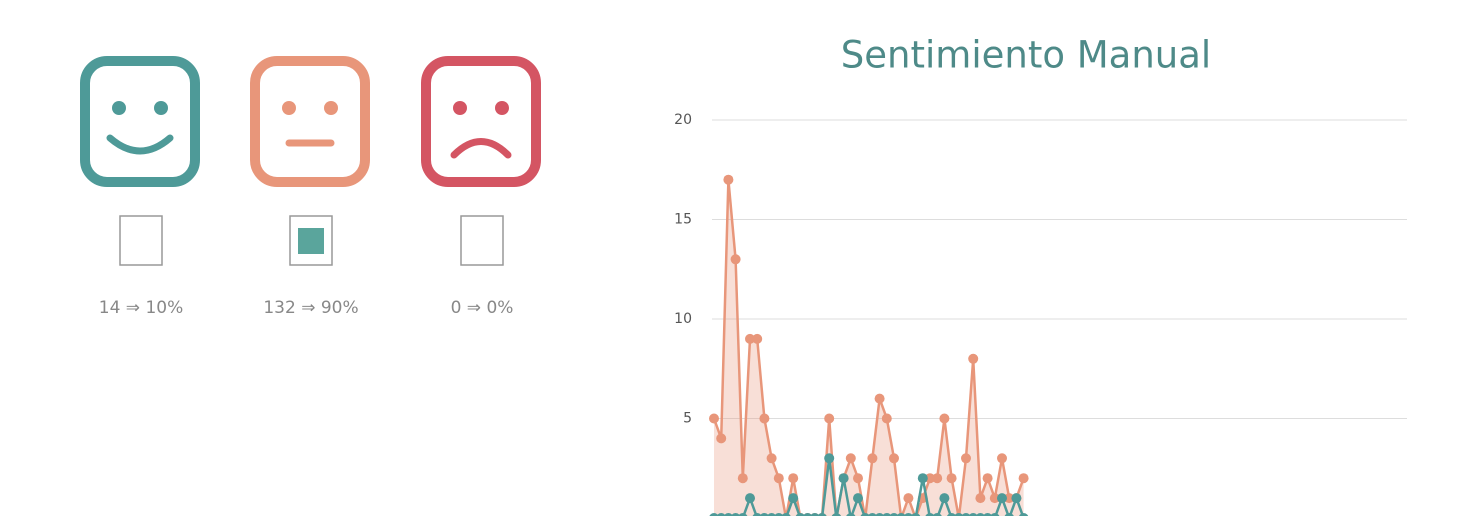 The width and height of the screenshot is (1471, 516). I want to click on area, so click(869, 347).